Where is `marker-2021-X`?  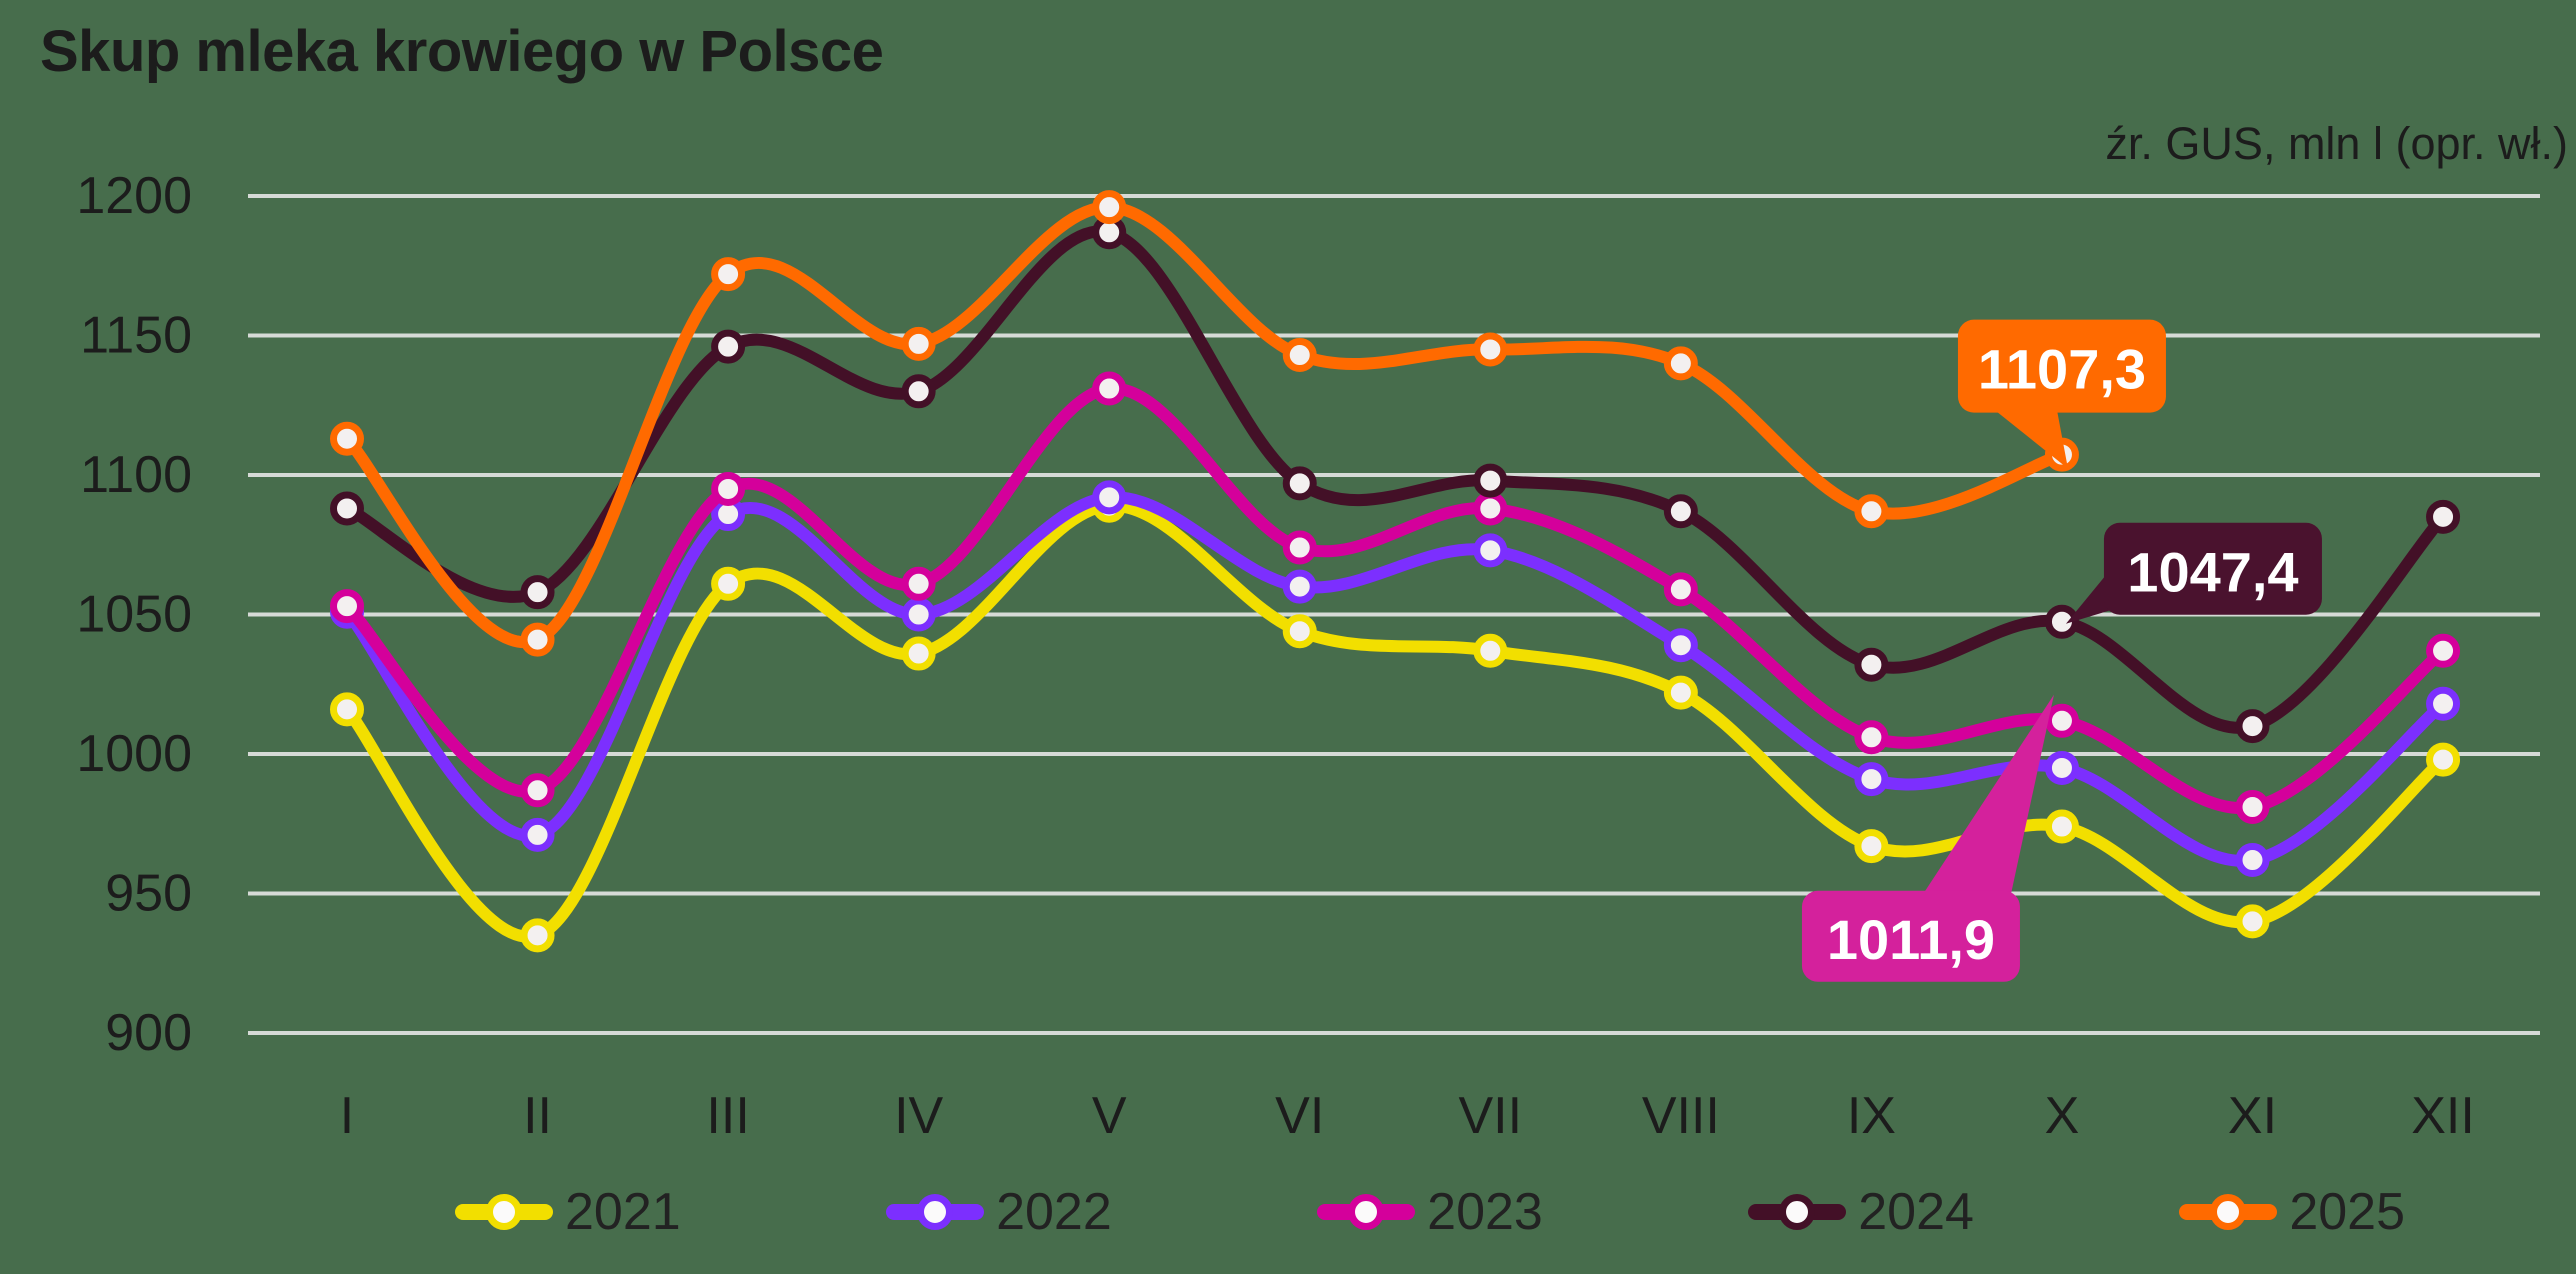 marker-2021-X is located at coordinates (2061, 826).